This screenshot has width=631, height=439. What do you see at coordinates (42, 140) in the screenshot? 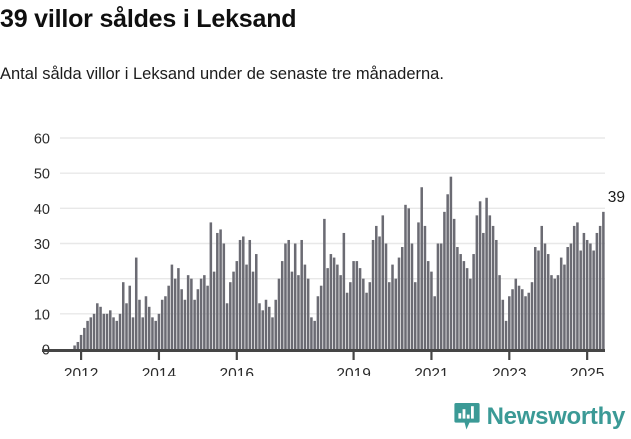
I see `y-axis-tick-label: 60` at bounding box center [42, 140].